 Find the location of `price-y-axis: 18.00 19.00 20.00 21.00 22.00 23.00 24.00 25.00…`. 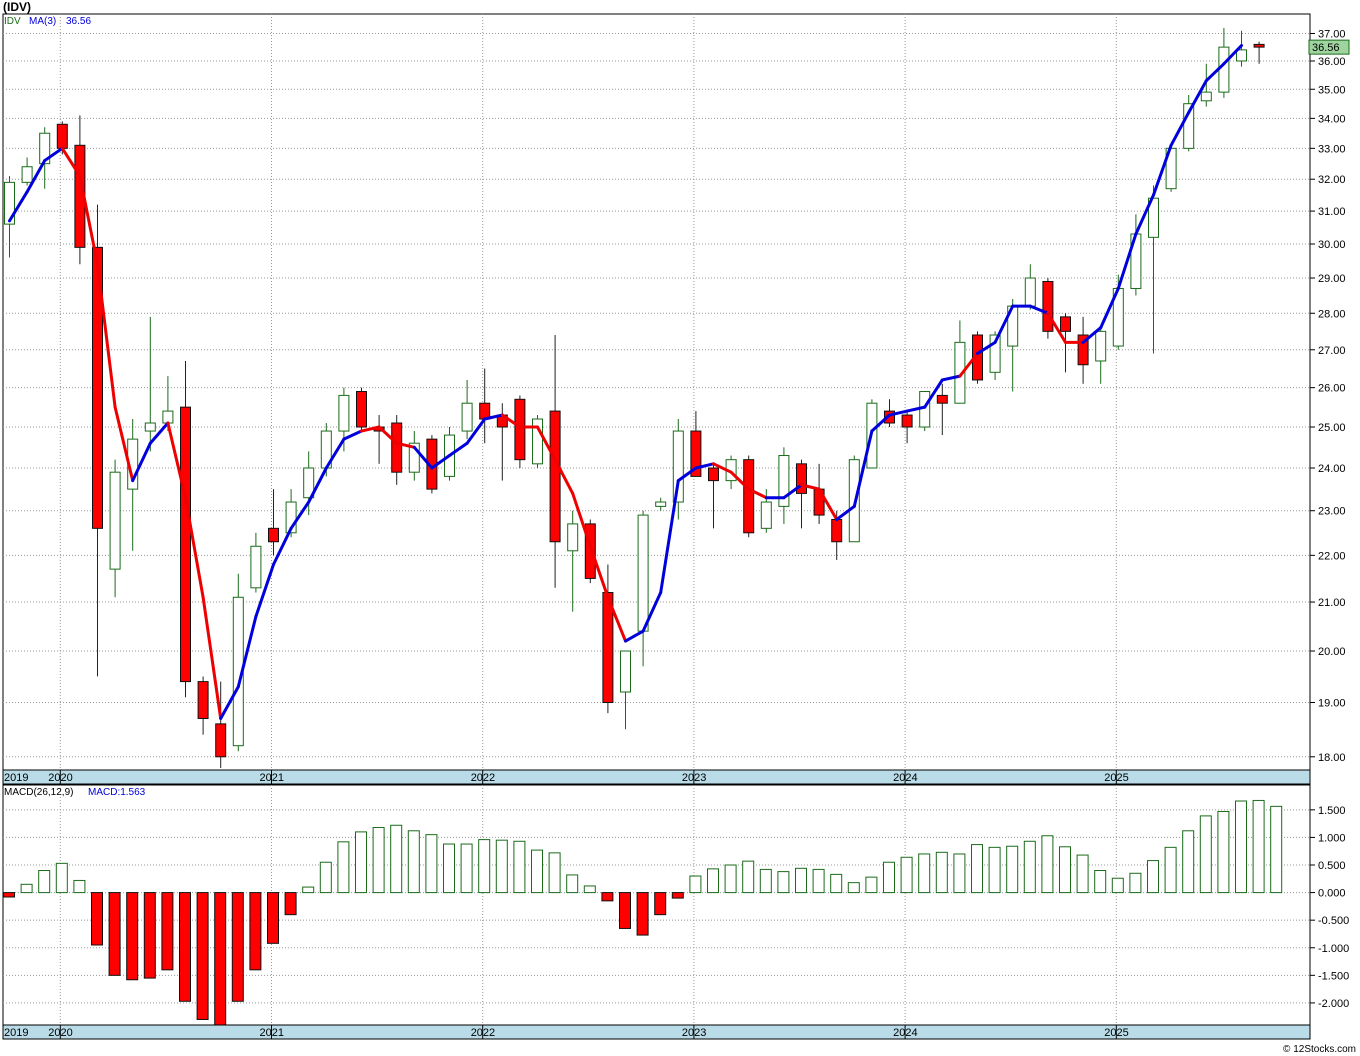

price-y-axis: 18.00 19.00 20.00 21.00 22.00 23.00 24.00 25.00… is located at coordinates (1328, 396).